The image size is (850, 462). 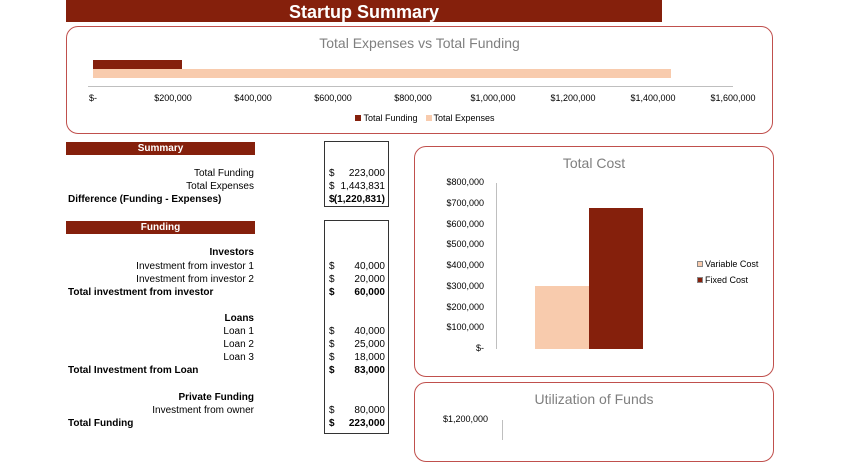 What do you see at coordinates (413, 98) in the screenshot?
I see `x-tick-label: $800,000` at bounding box center [413, 98].